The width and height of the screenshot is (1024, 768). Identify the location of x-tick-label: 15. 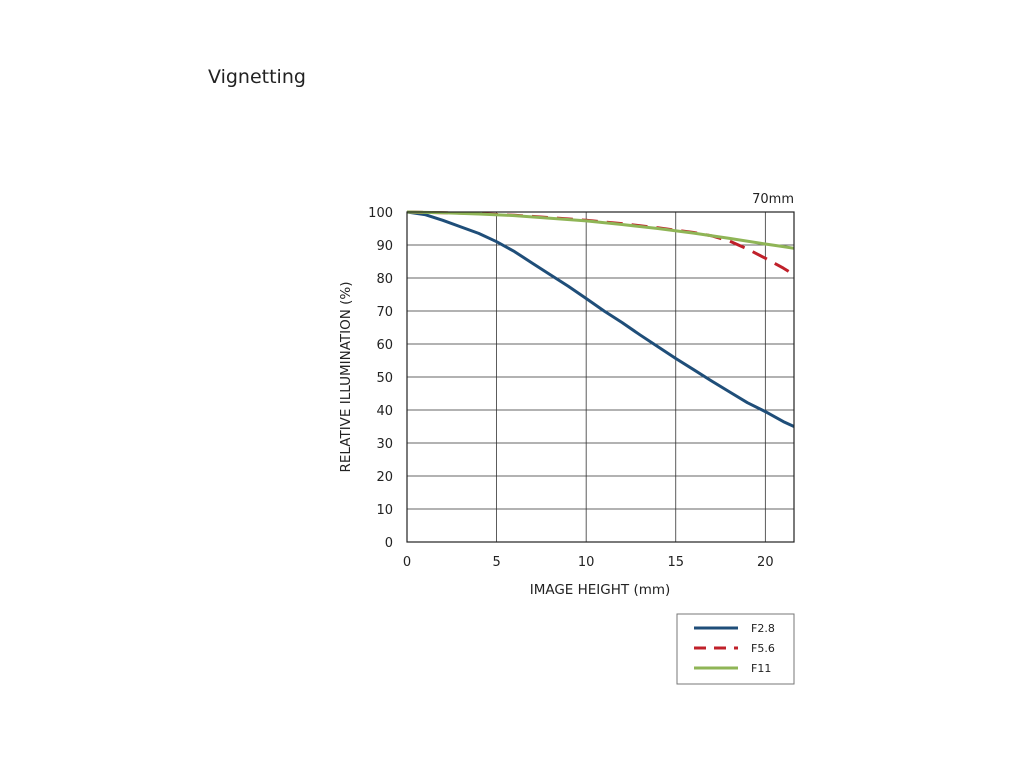
(675, 562).